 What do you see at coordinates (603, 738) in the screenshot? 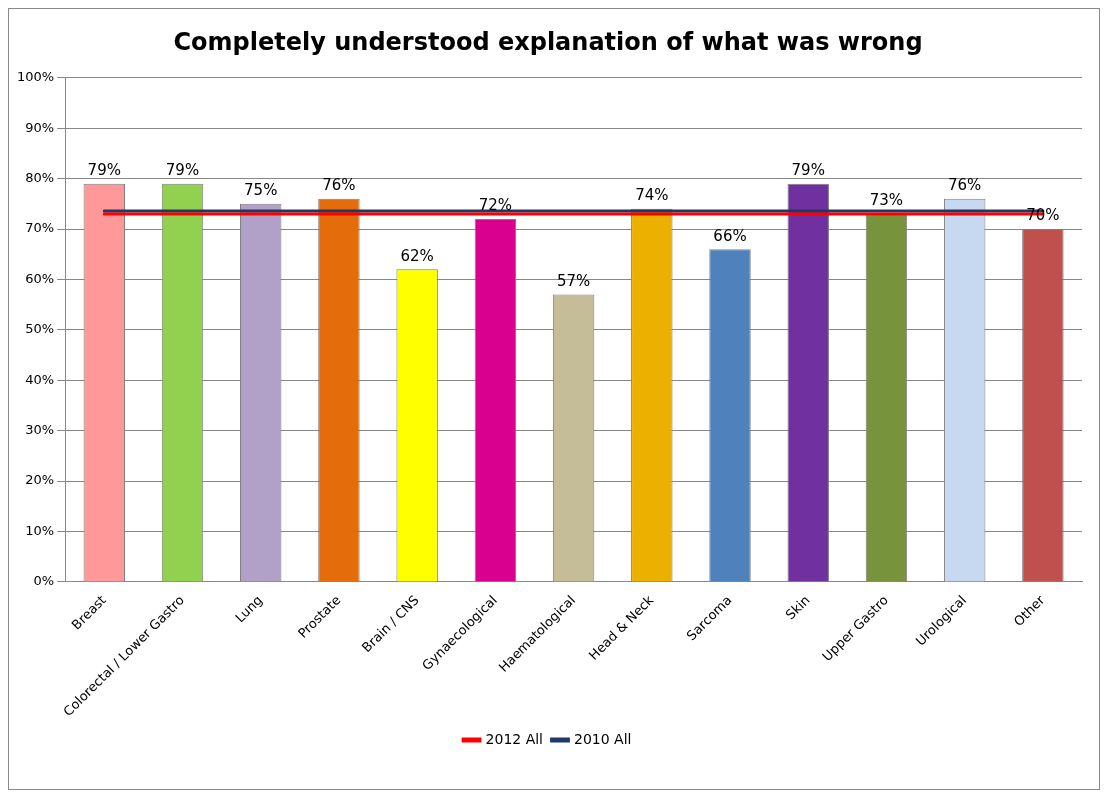
I see `legend-label: 2010 All` at bounding box center [603, 738].